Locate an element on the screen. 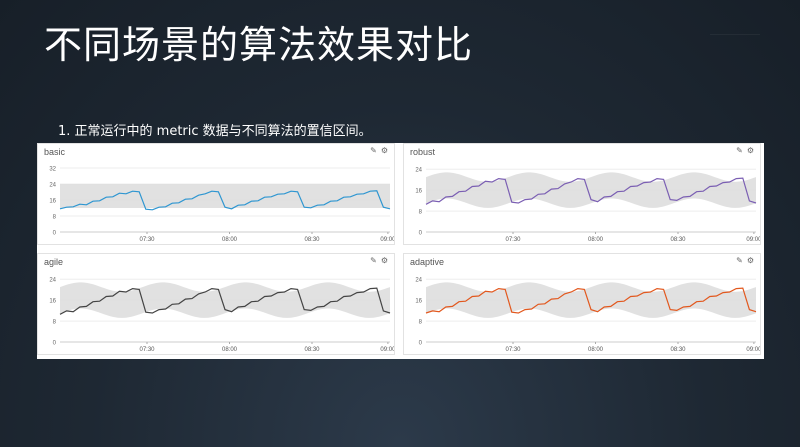  panel-title: basic is located at coordinates (55, 152).